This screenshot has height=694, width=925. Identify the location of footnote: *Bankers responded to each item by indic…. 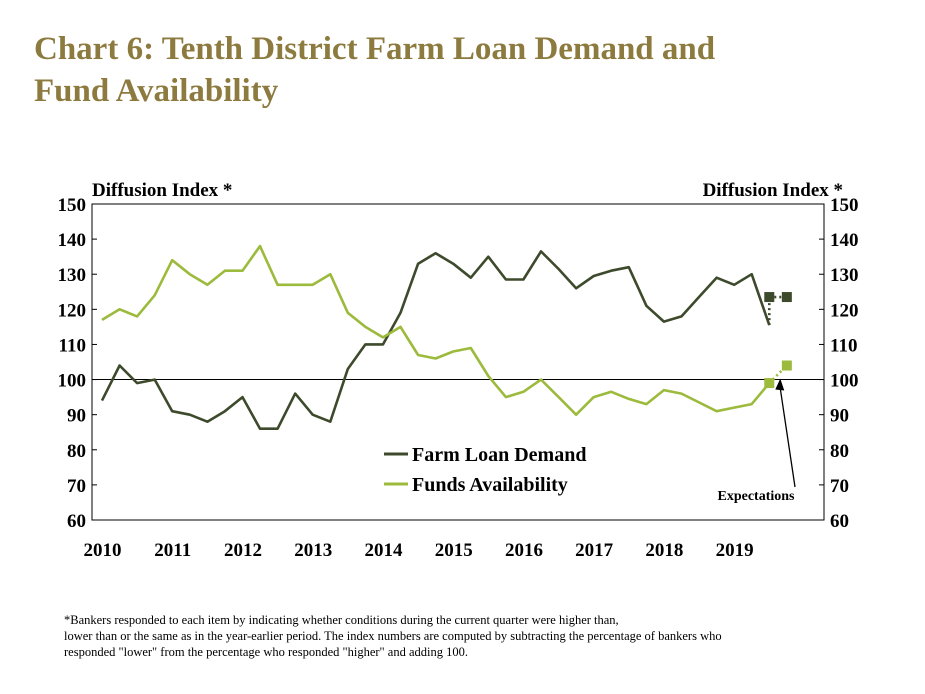
(474, 636).